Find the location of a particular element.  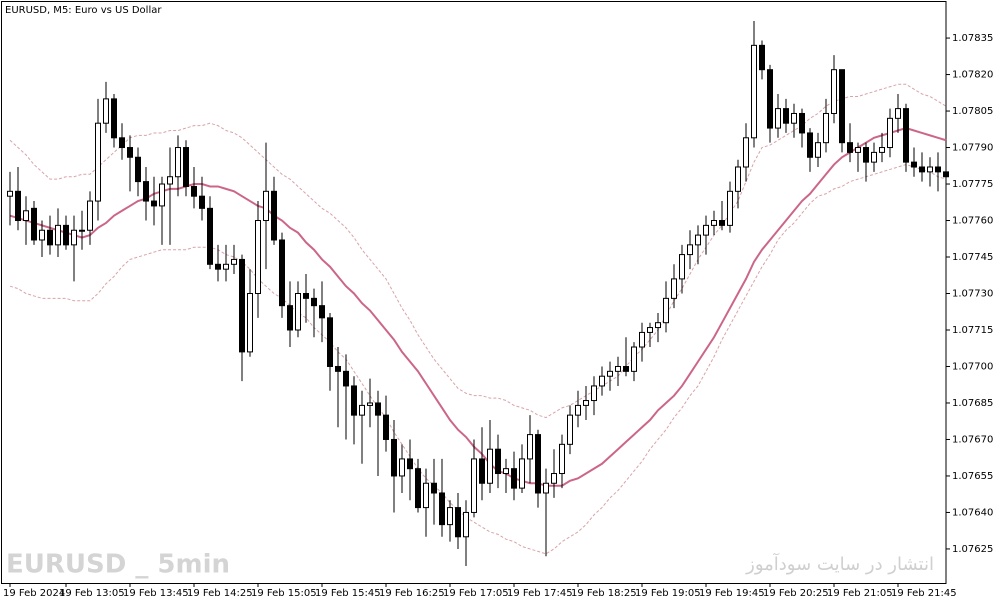

y-tick-label: 1.07730 is located at coordinates (972, 294).